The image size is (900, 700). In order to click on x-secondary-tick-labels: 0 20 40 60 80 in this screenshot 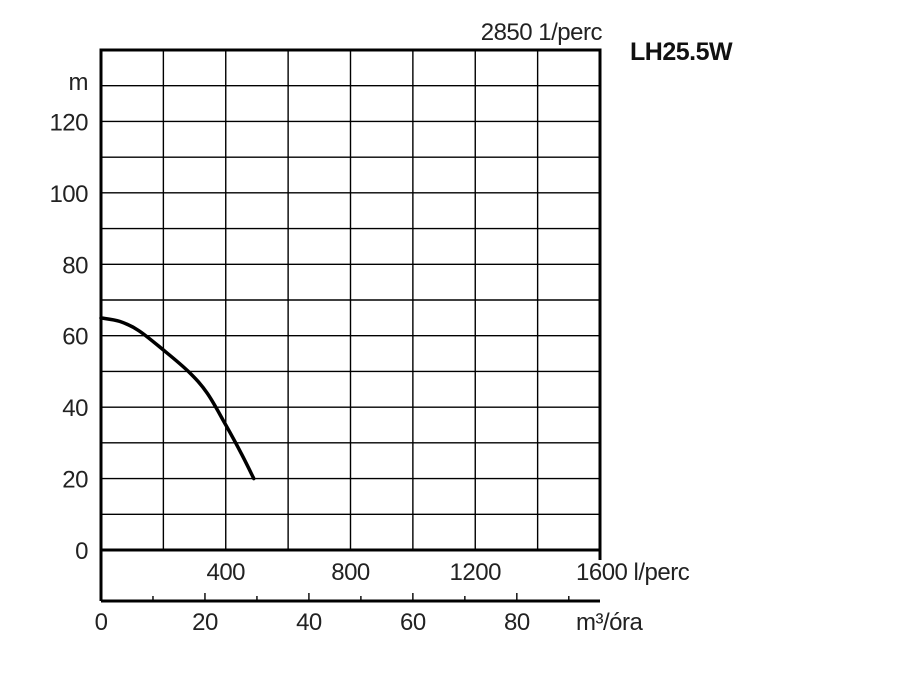, I will do `click(313, 622)`.